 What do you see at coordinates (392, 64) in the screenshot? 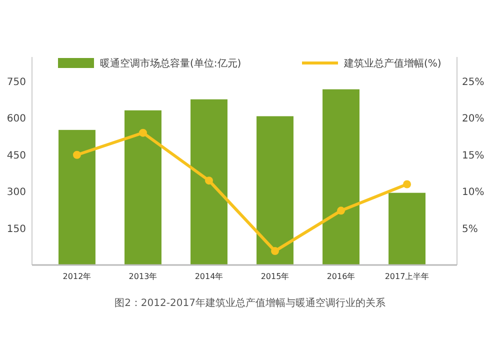
I see `legend-label: 建筑业总产值增幅(%)` at bounding box center [392, 64].